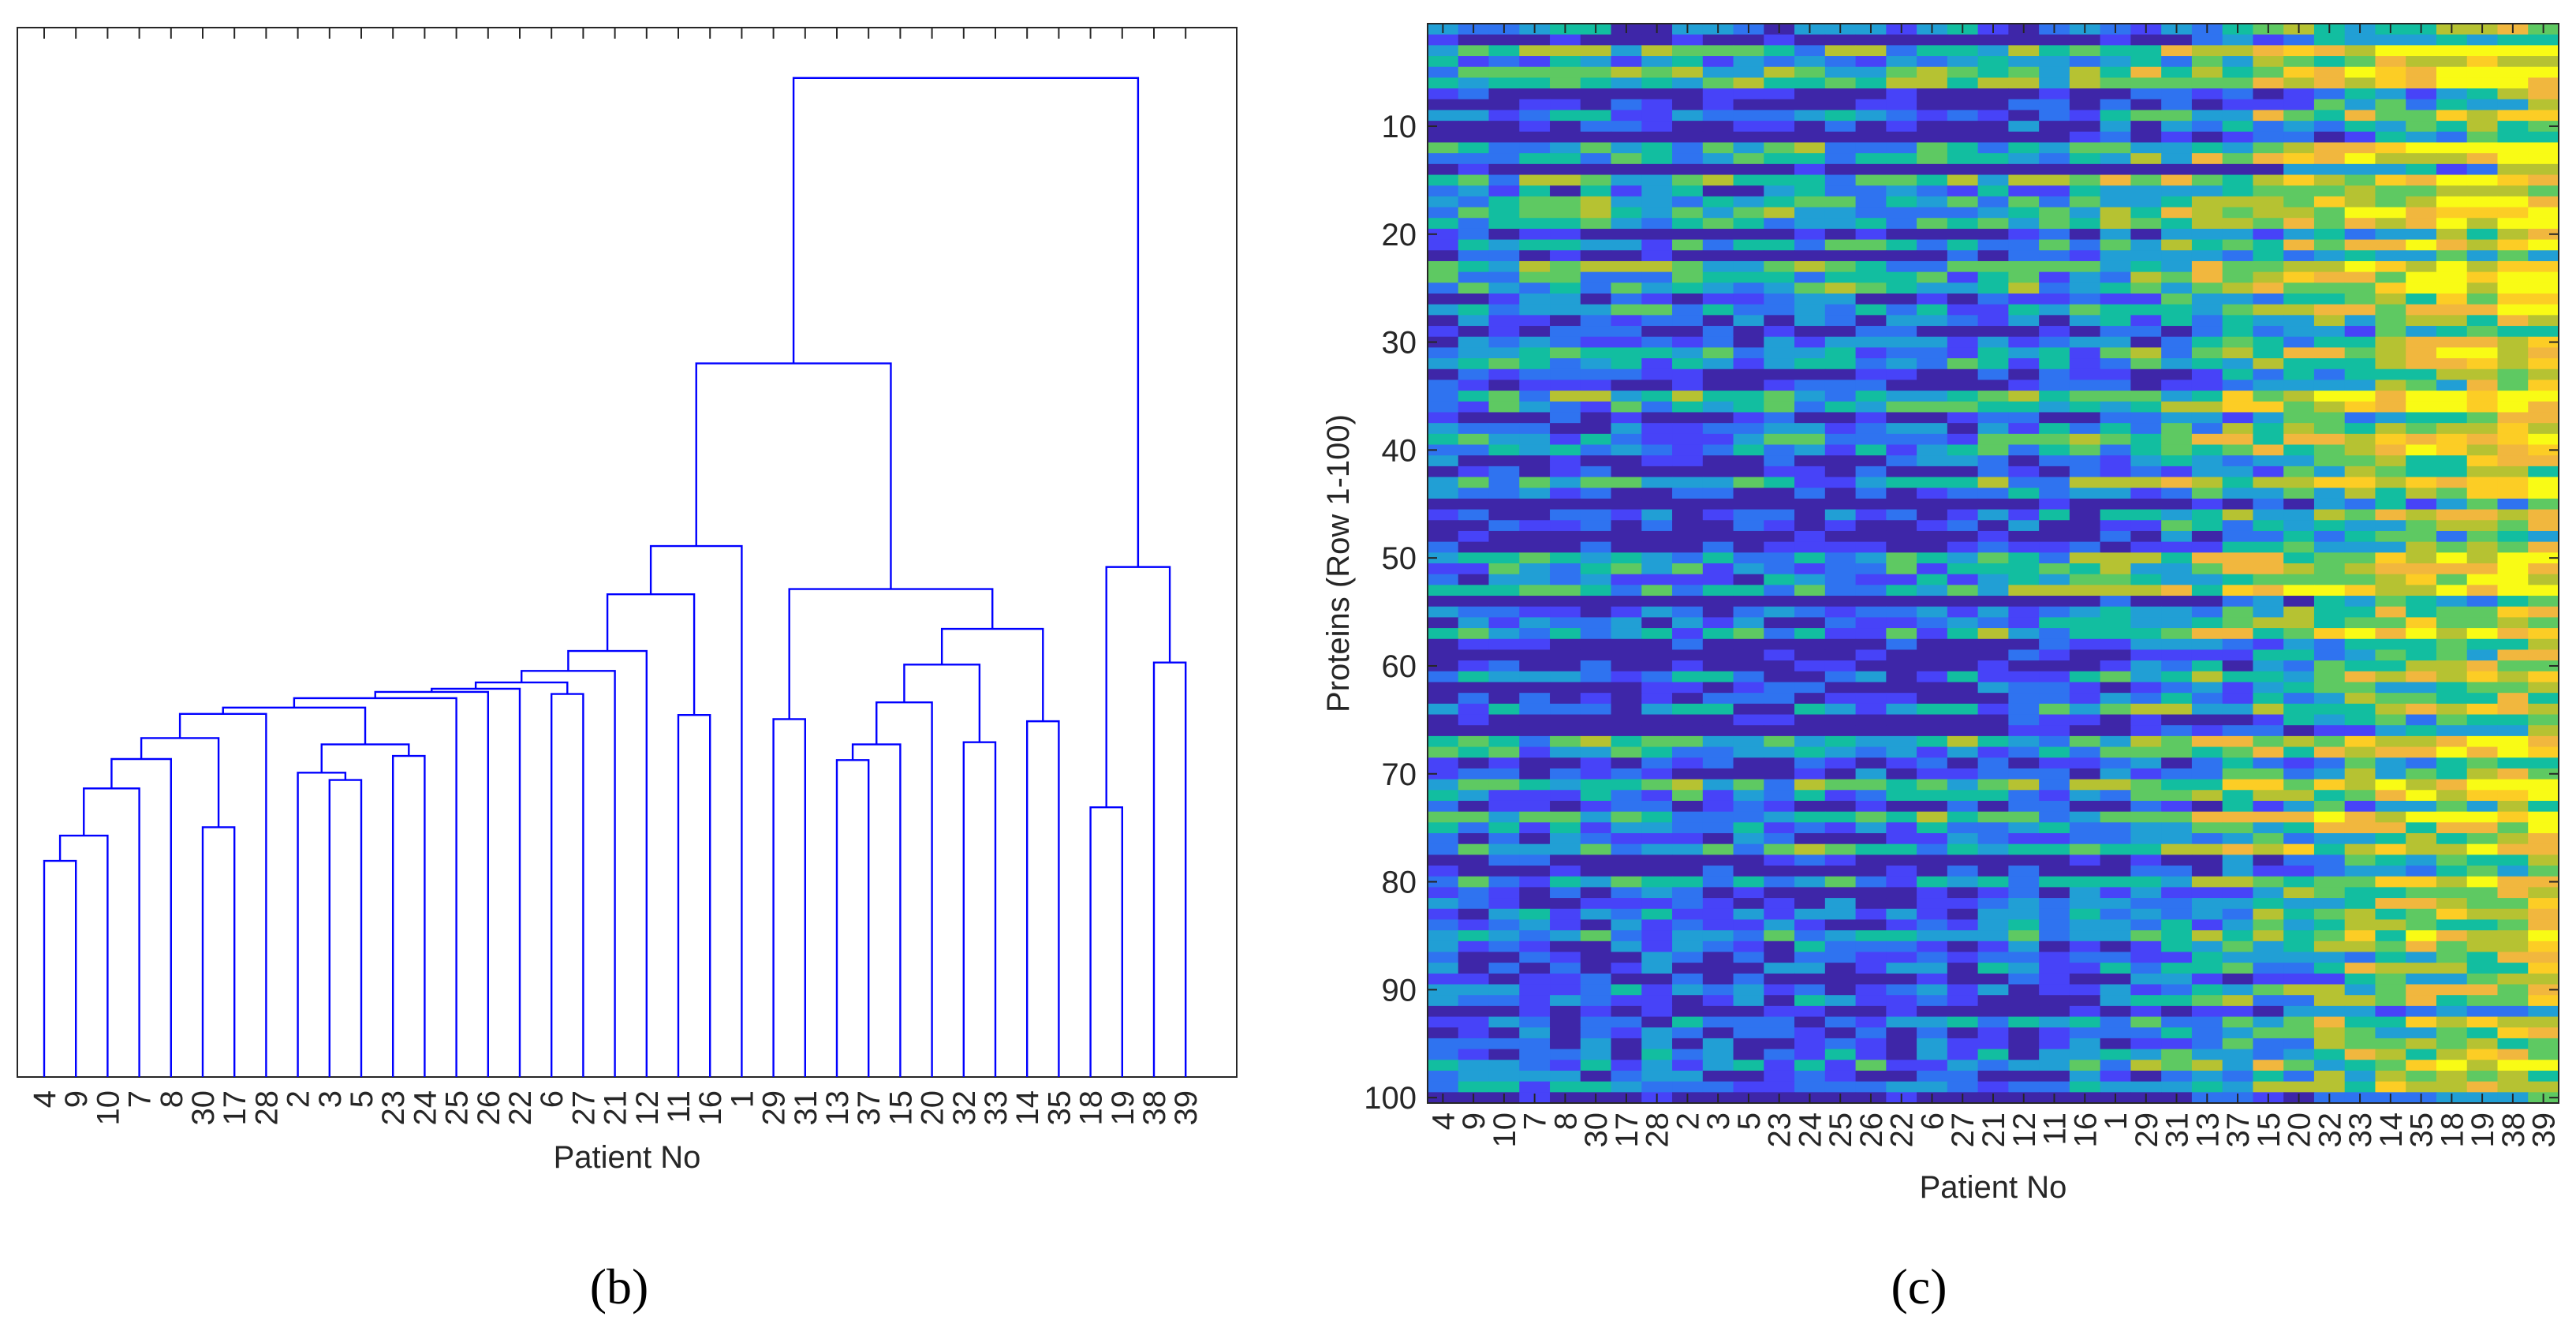 The width and height of the screenshot is (2576, 1335). What do you see at coordinates (2147, 1130) in the screenshot?
I see `heatmap-x-tick-label: 29` at bounding box center [2147, 1130].